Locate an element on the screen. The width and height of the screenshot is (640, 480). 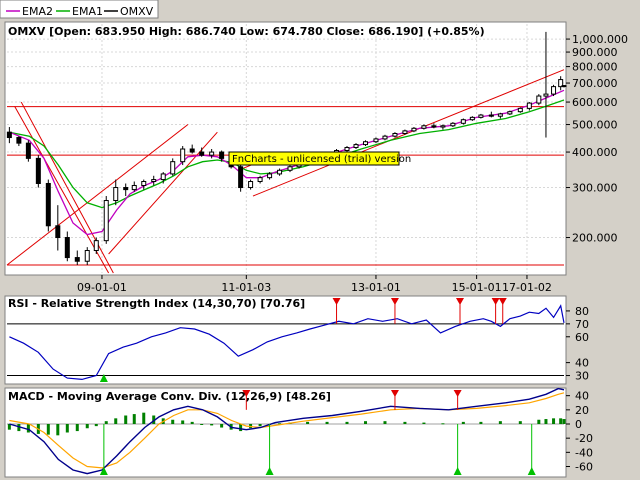
rsi-buy-arrow is located at coordinates (103, 378).